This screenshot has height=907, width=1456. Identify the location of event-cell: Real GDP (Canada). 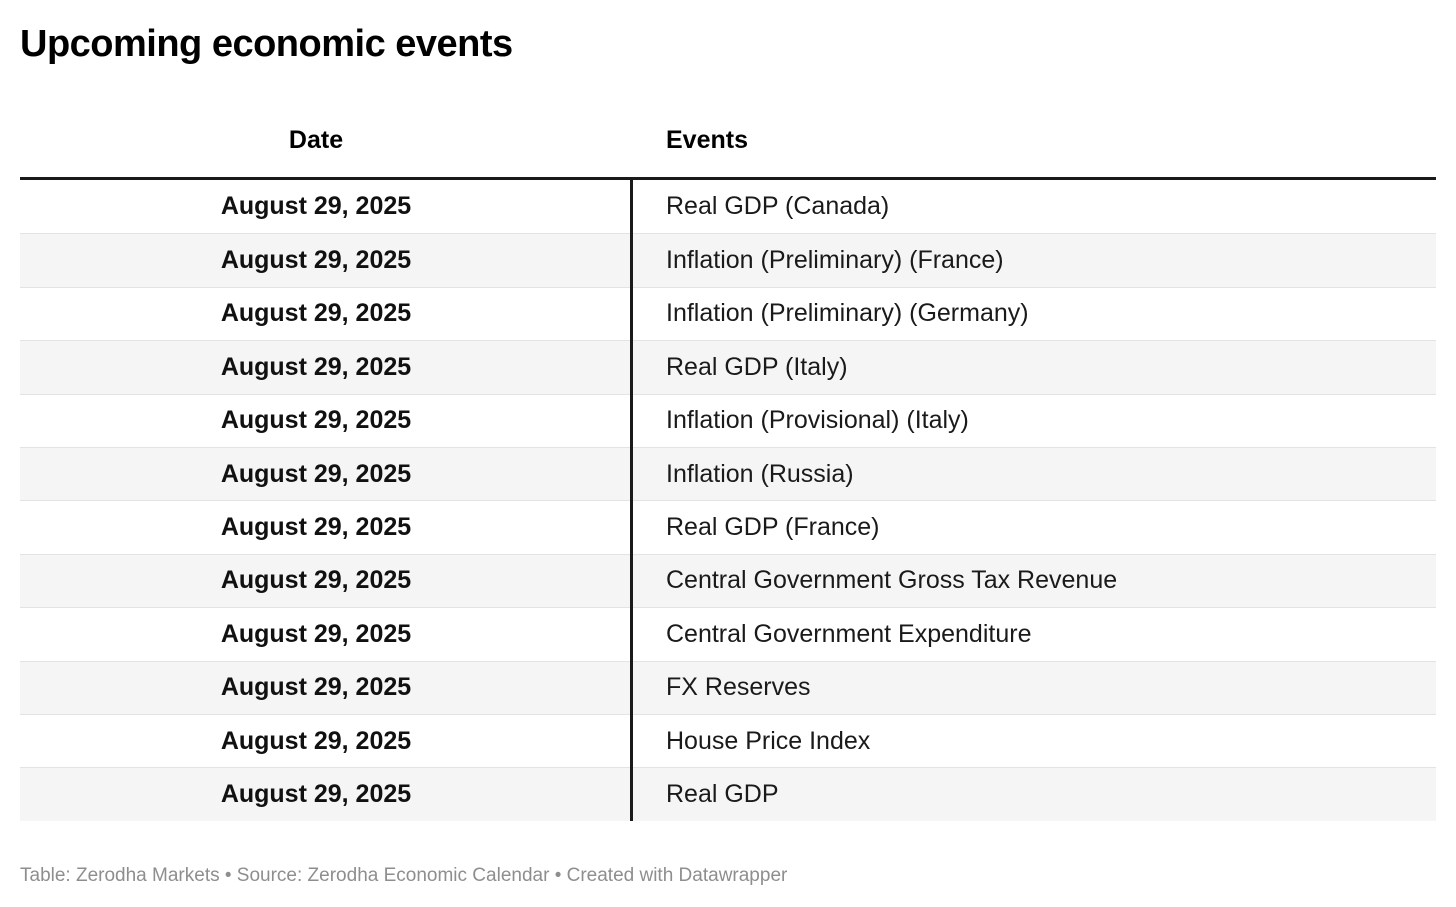
(778, 206).